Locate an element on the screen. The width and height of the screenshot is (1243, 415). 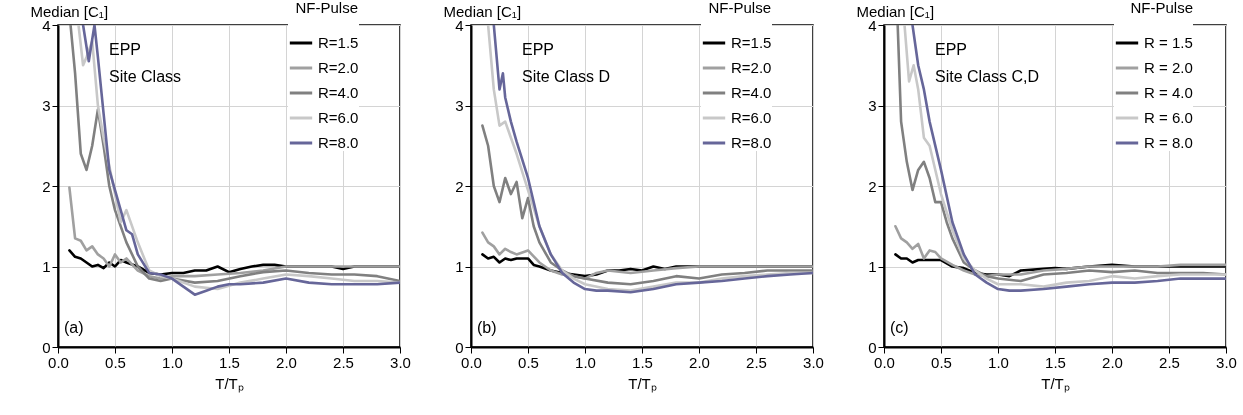
annotation: (b) is located at coordinates (487, 327).